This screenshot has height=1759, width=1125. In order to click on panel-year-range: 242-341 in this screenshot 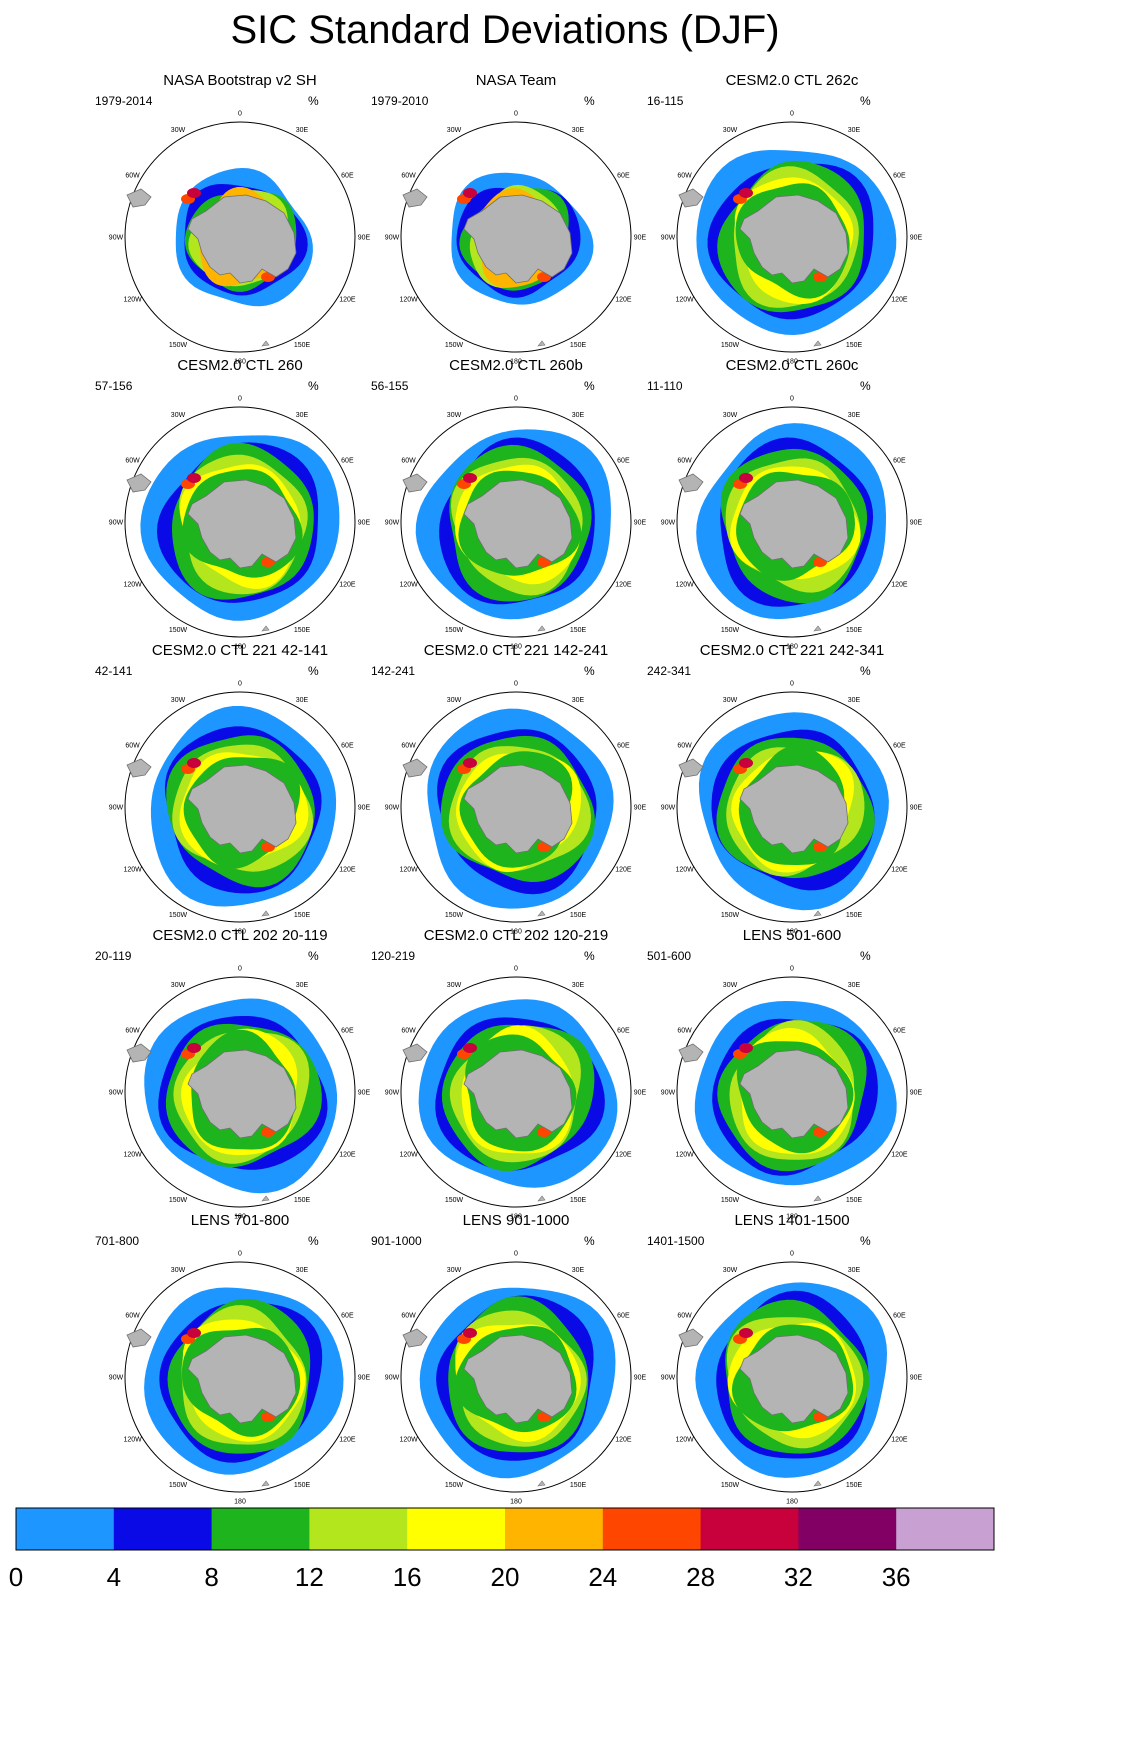, I will do `click(669, 671)`.